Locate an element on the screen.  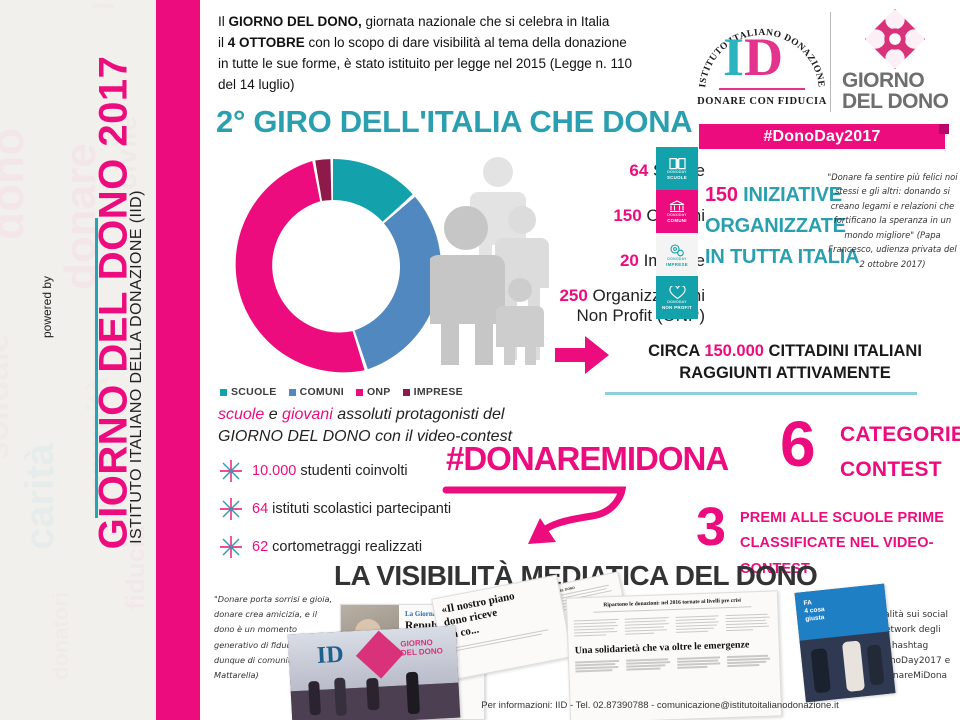
badge-scuole: DONODAY SCUOLE is located at coordinates (677, 168).